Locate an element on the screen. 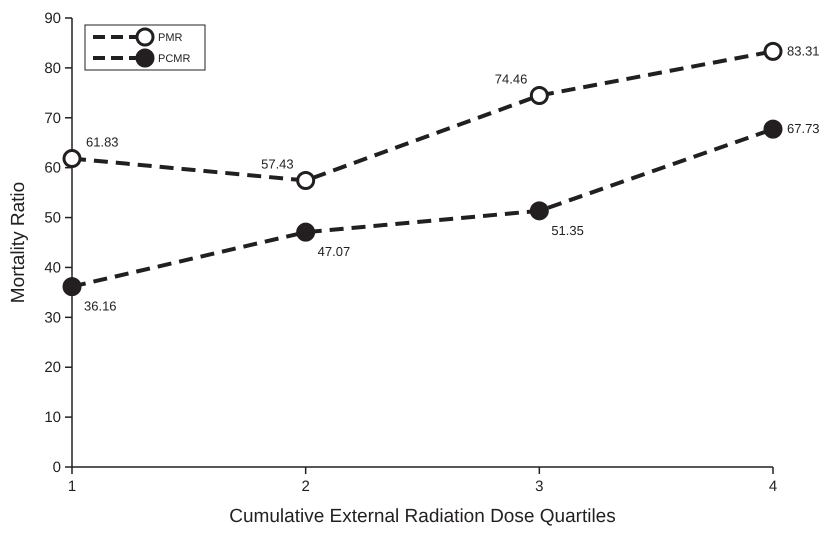 The width and height of the screenshot is (831, 534). legend-label: PCMR is located at coordinates (174, 59).